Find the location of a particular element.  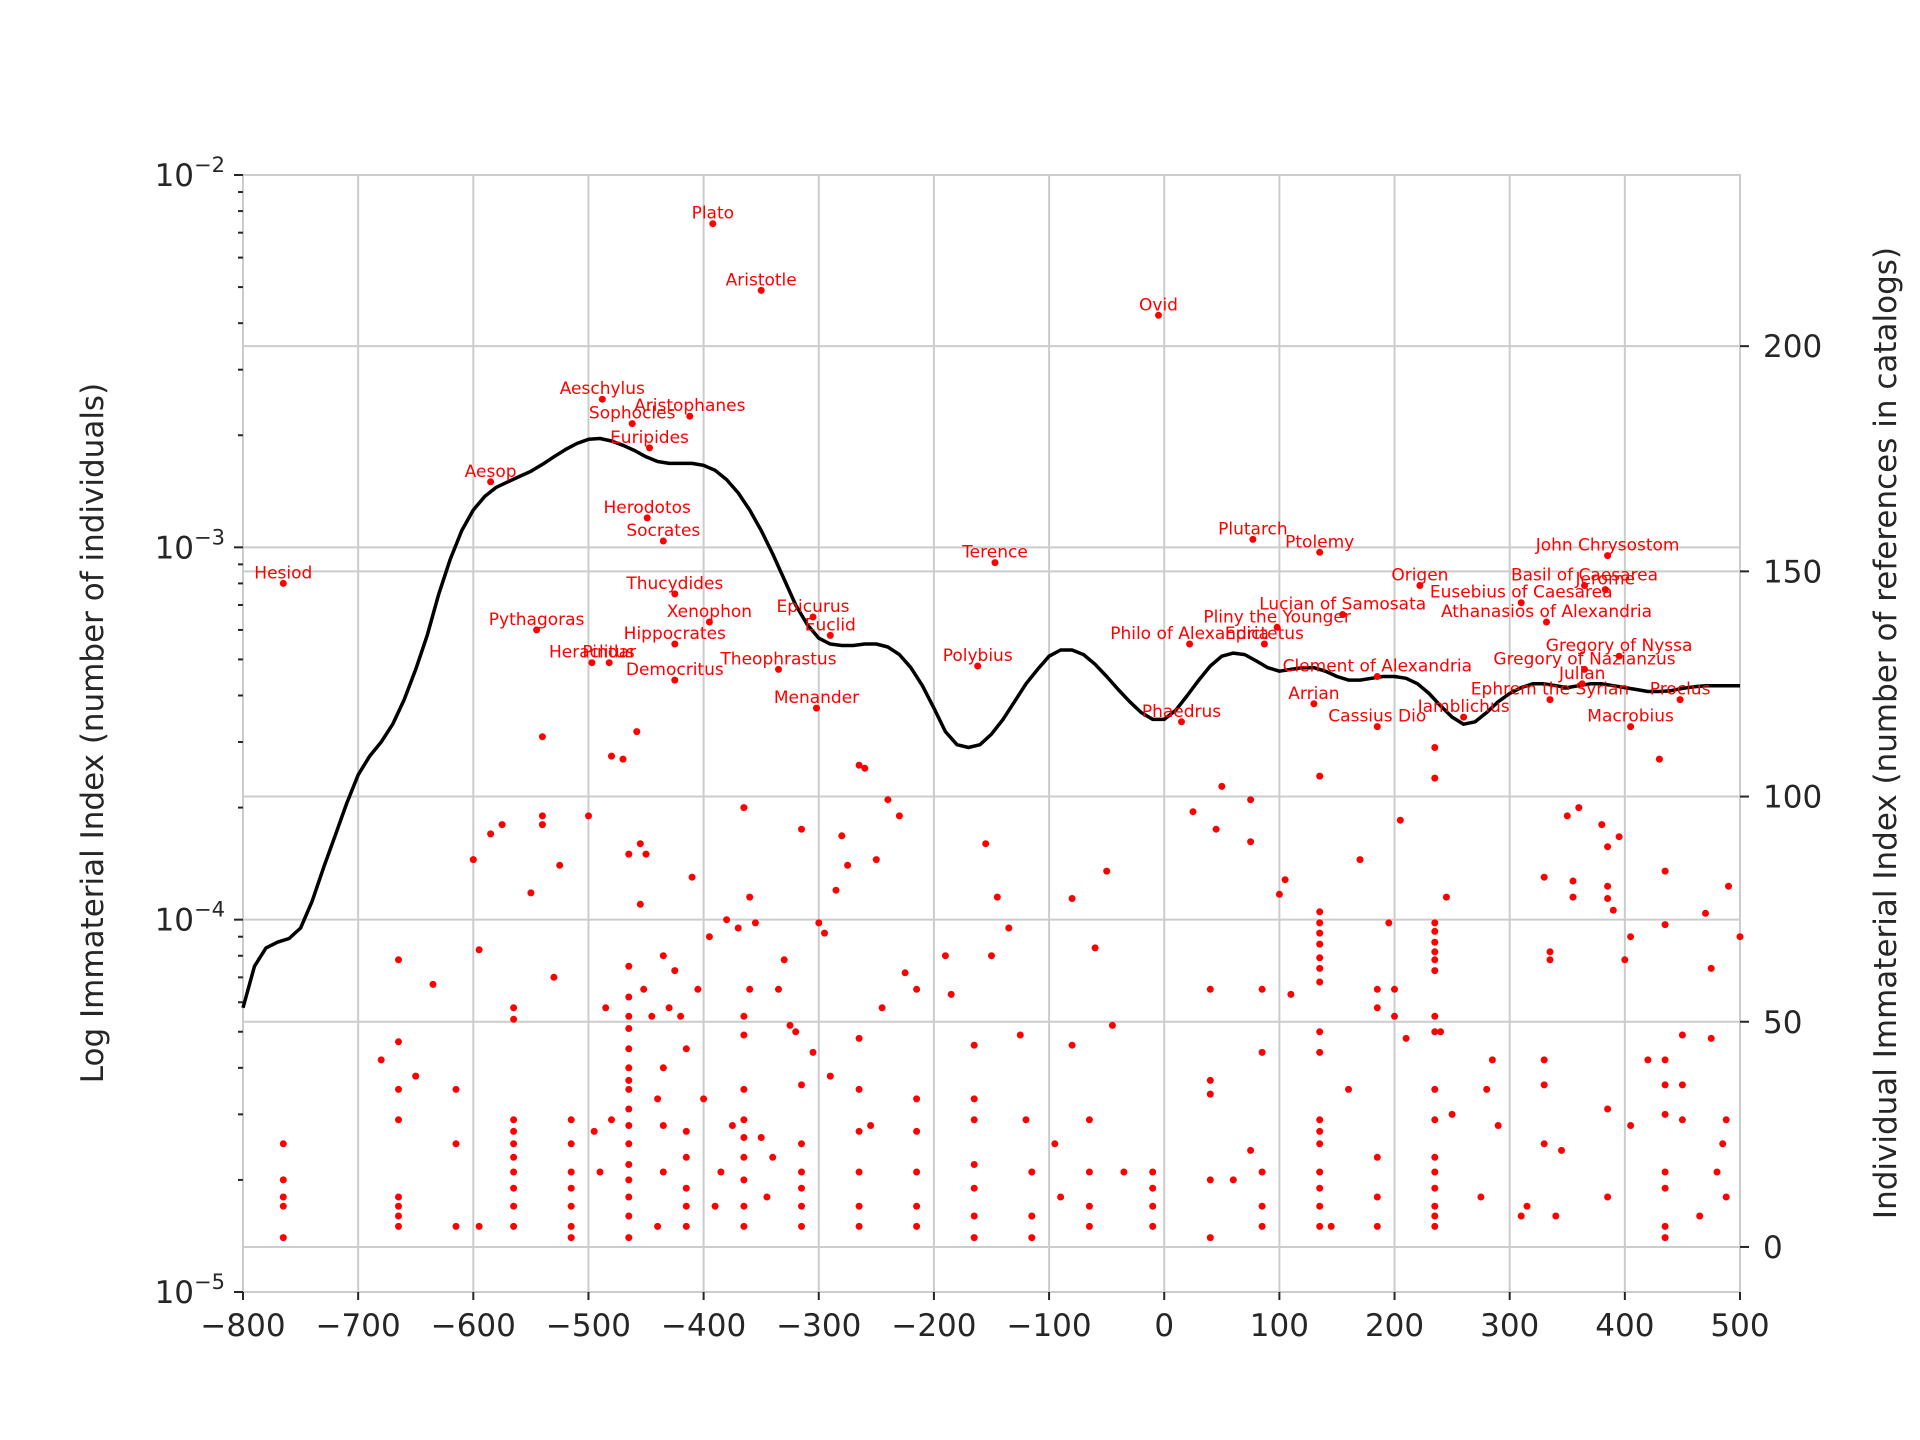

x-tick-label: 200 is located at coordinates (1394, 1326).